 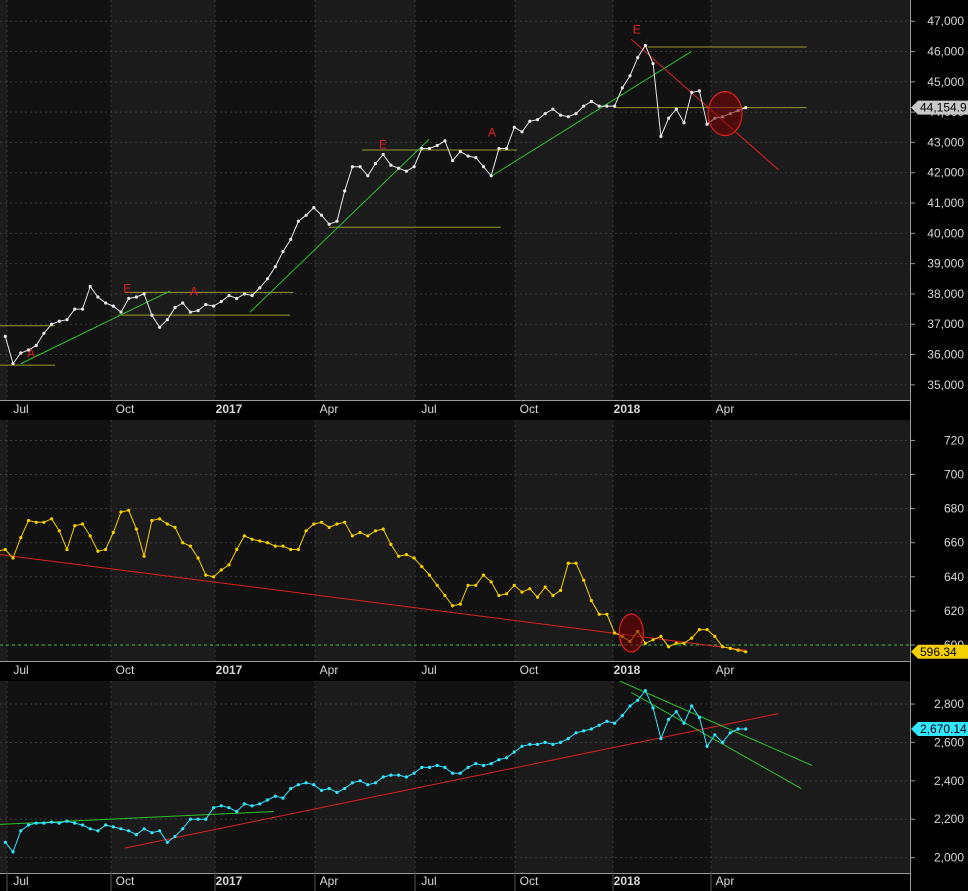 I want to click on wave-label: A, so click(x=194, y=291).